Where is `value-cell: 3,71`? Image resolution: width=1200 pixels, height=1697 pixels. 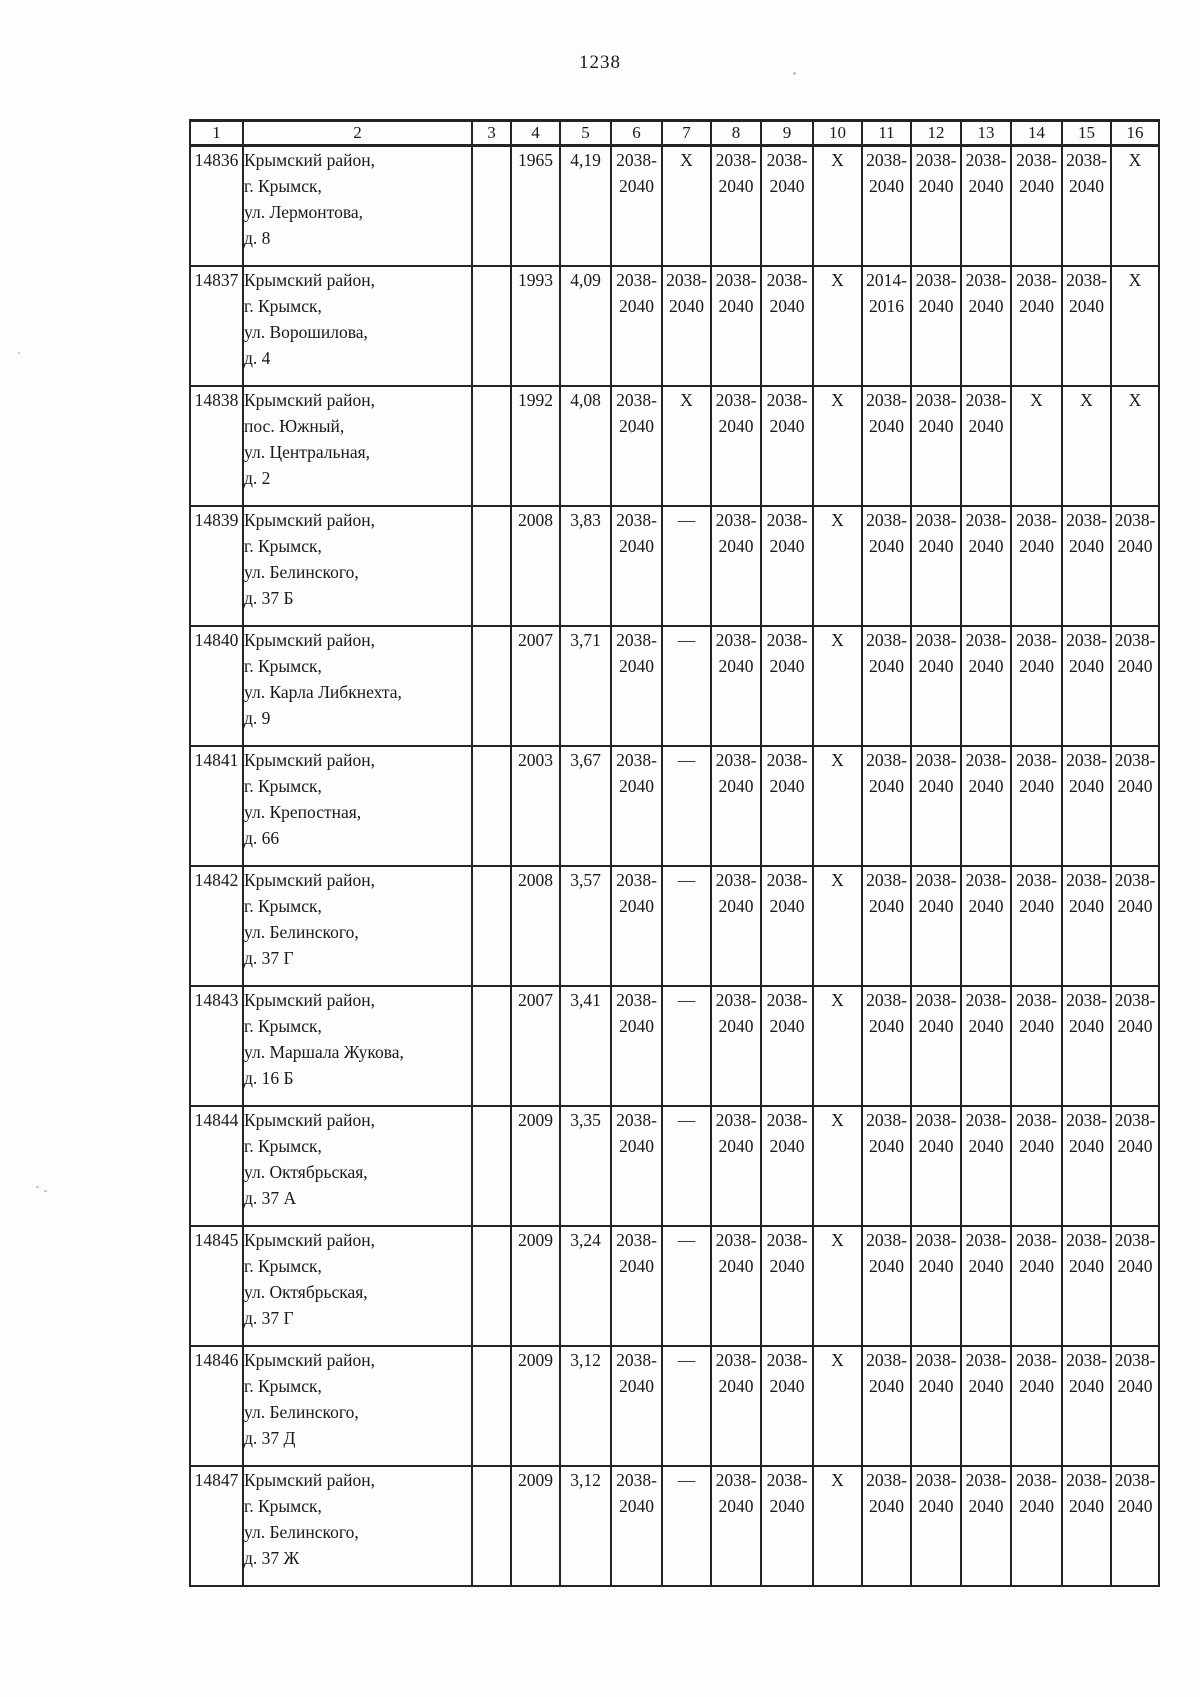
value-cell: 3,71 is located at coordinates (585, 685).